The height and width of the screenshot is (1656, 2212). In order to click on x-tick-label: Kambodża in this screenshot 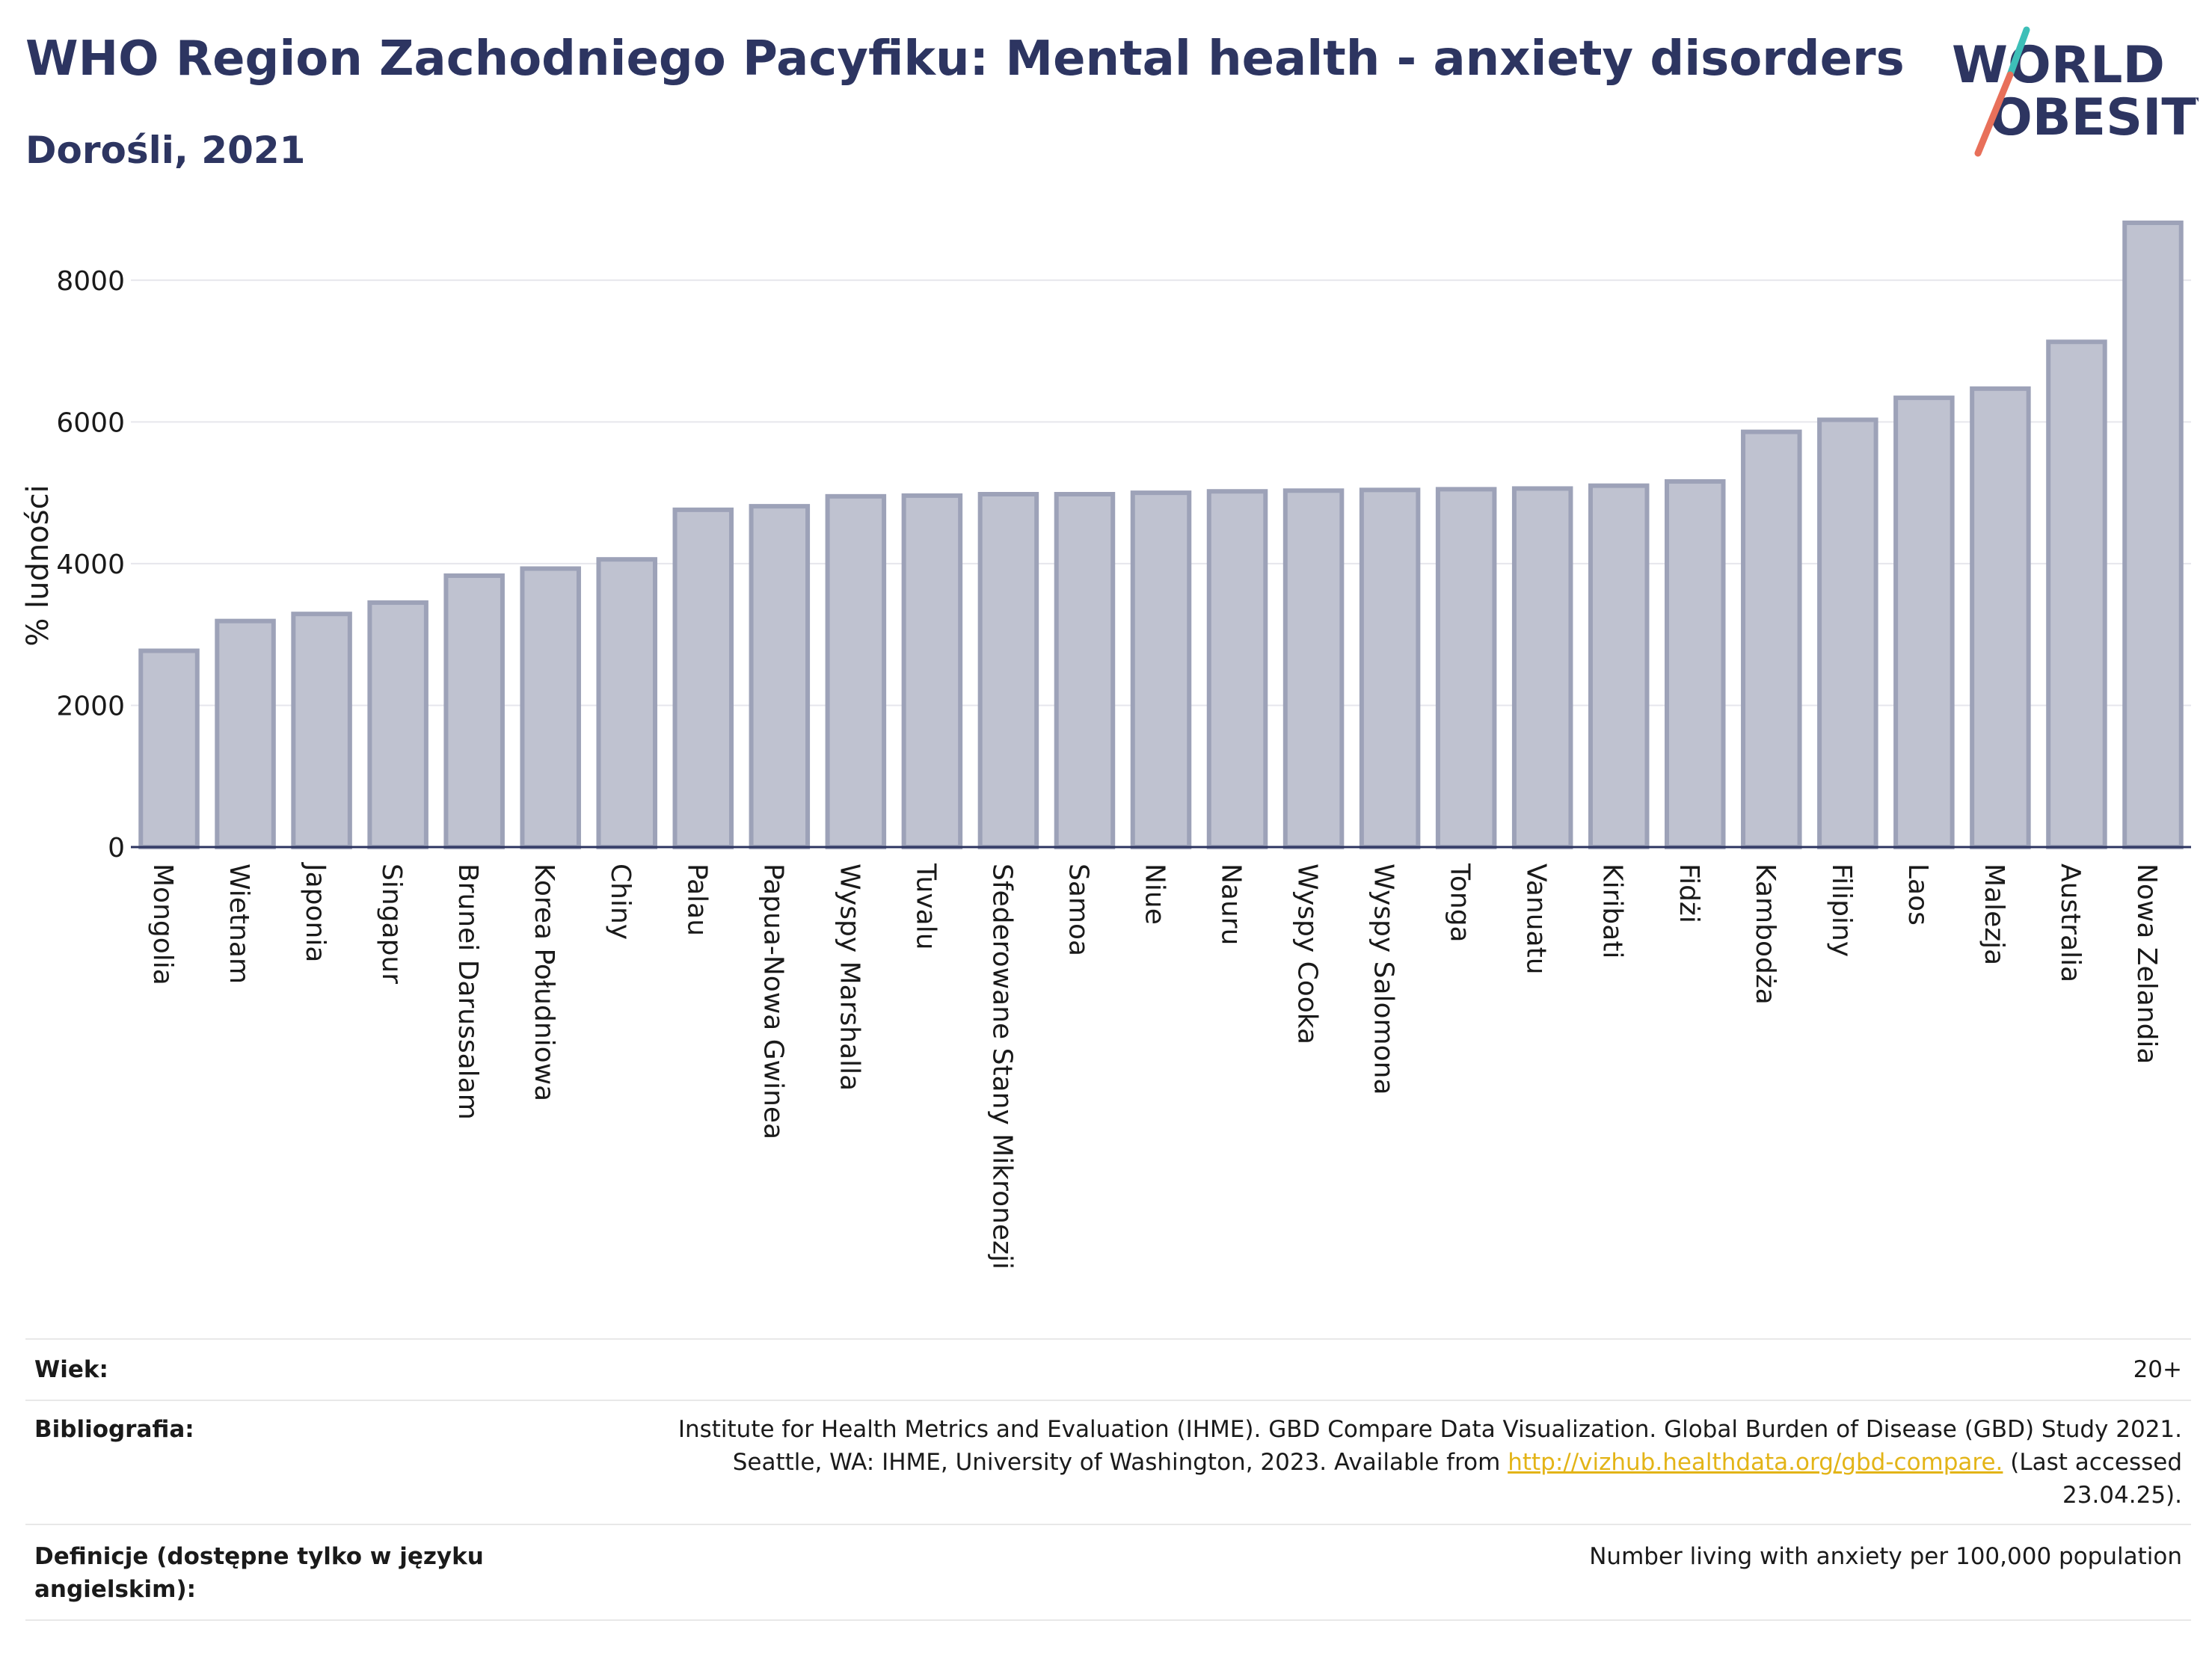, I will do `click(1765, 934)`.